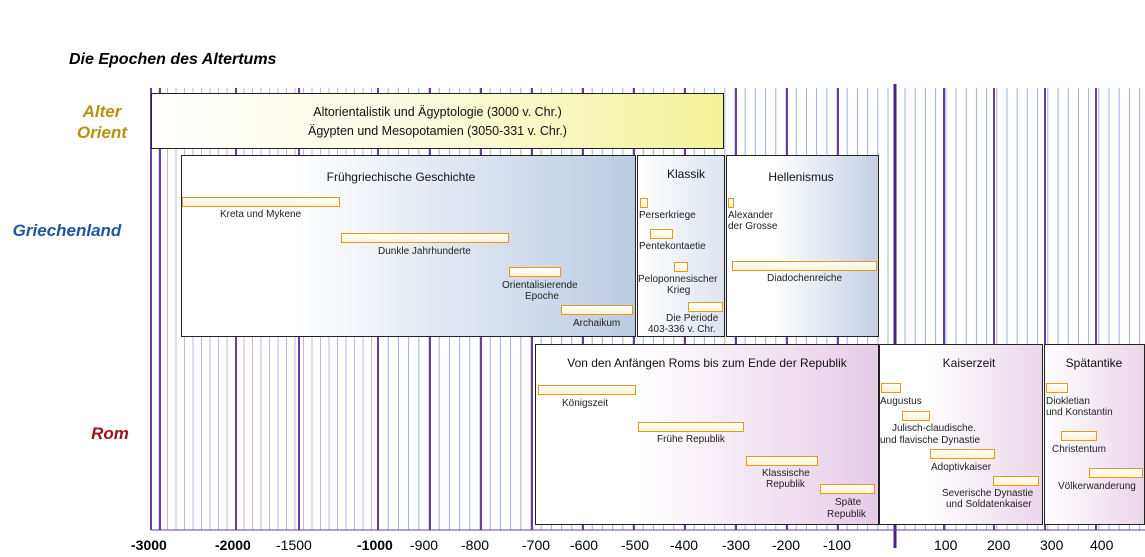 The image size is (1145, 557). I want to click on axis-tick: -800, so click(475, 545).